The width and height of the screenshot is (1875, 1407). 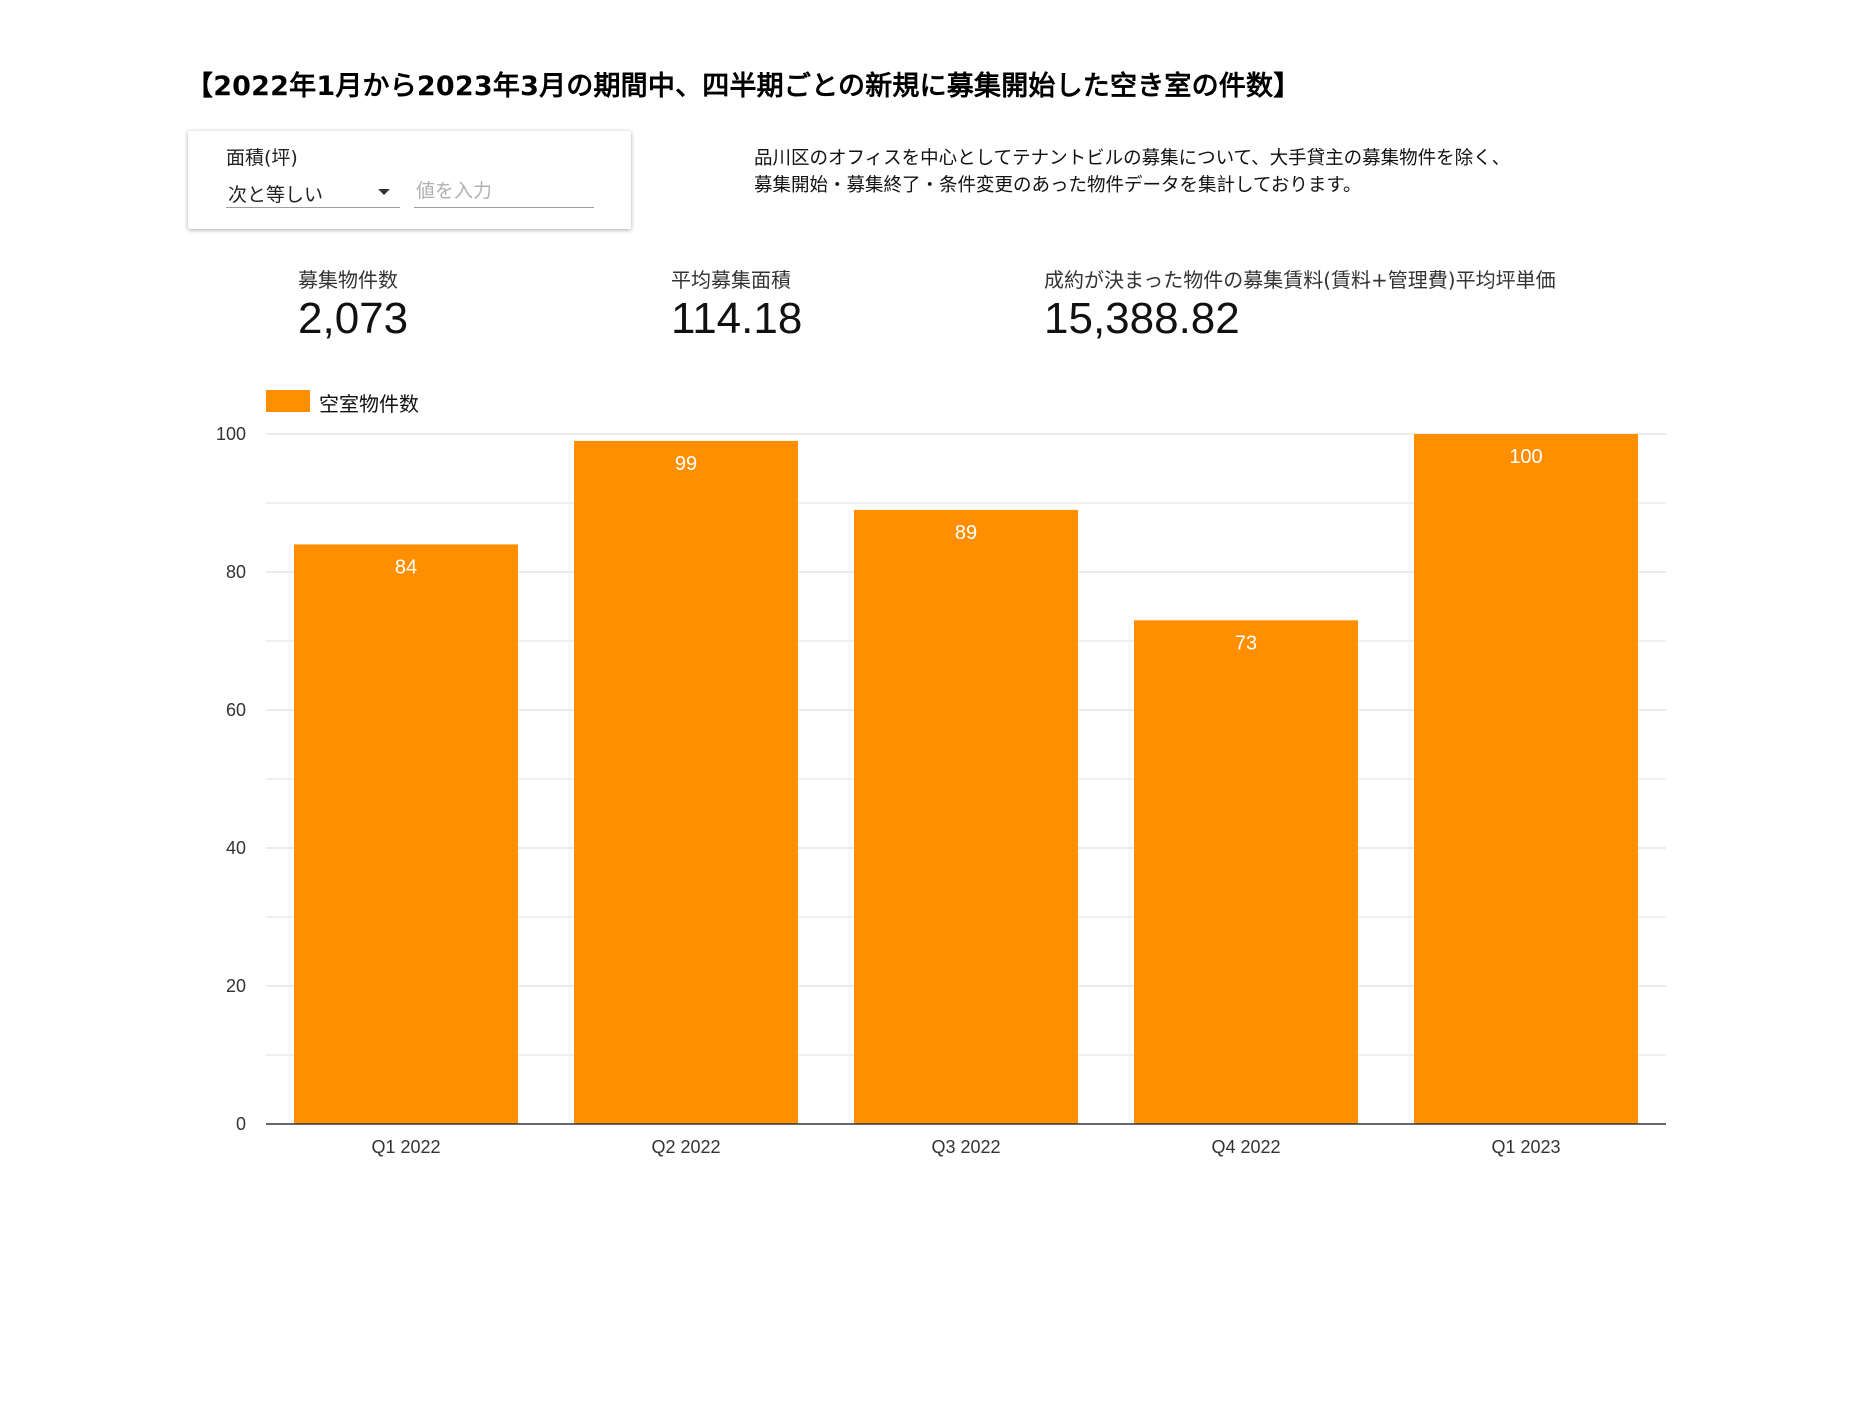 I want to click on y-tick-label: 80, so click(x=236, y=572).